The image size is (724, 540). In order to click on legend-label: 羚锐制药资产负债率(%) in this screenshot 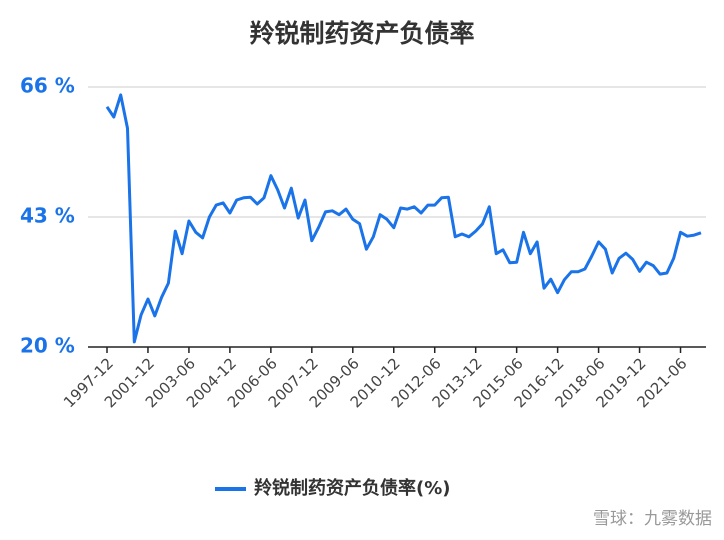, I will do `click(352, 488)`.